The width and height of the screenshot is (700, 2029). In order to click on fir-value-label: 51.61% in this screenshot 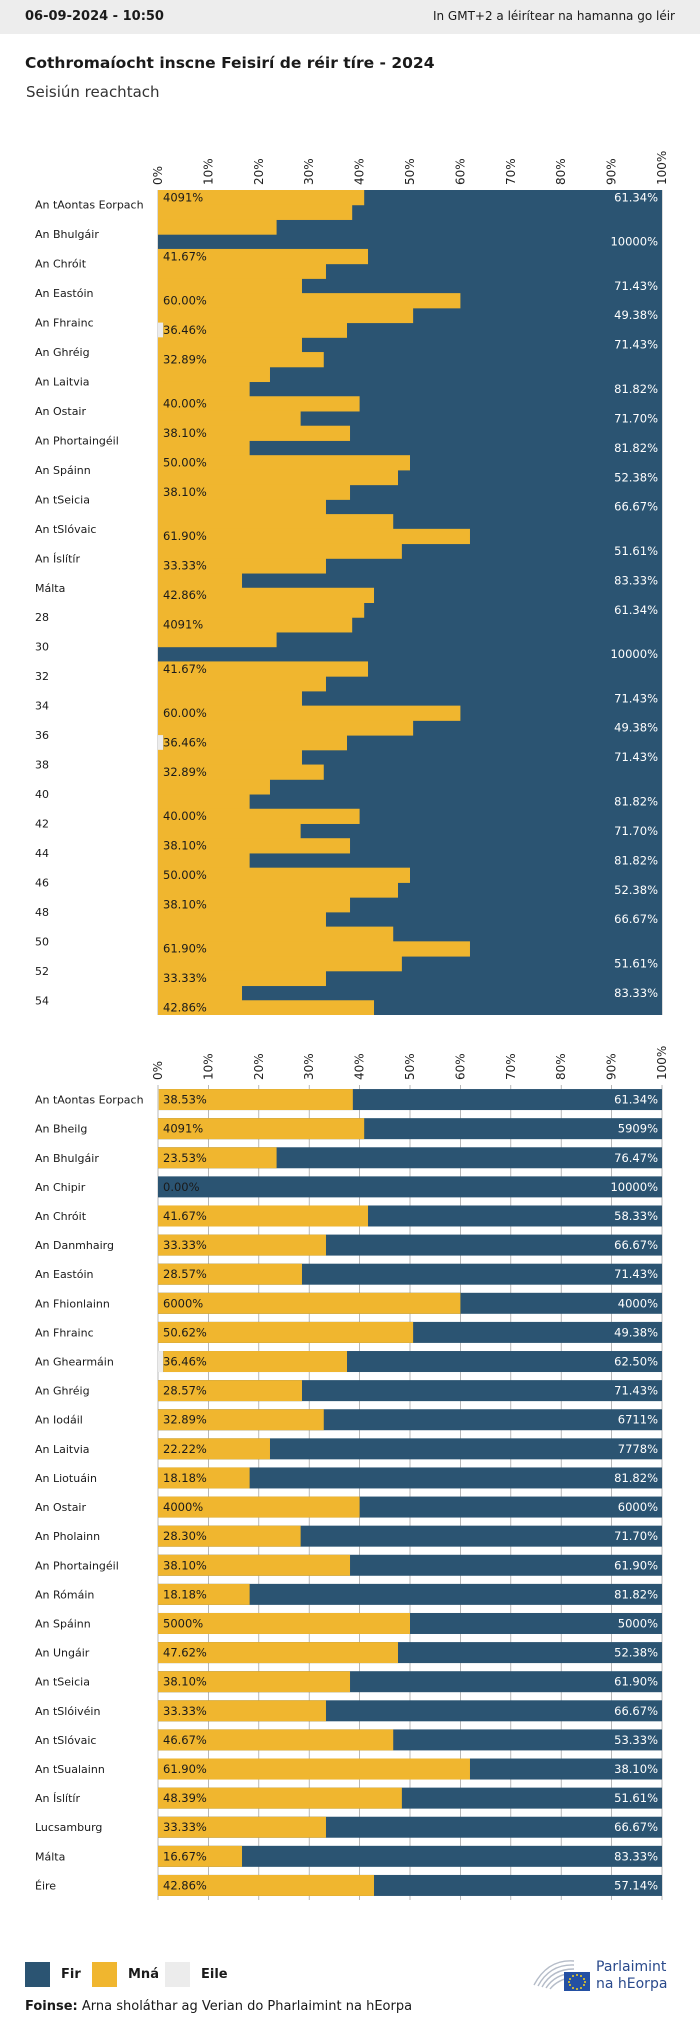, I will do `click(636, 1798)`.